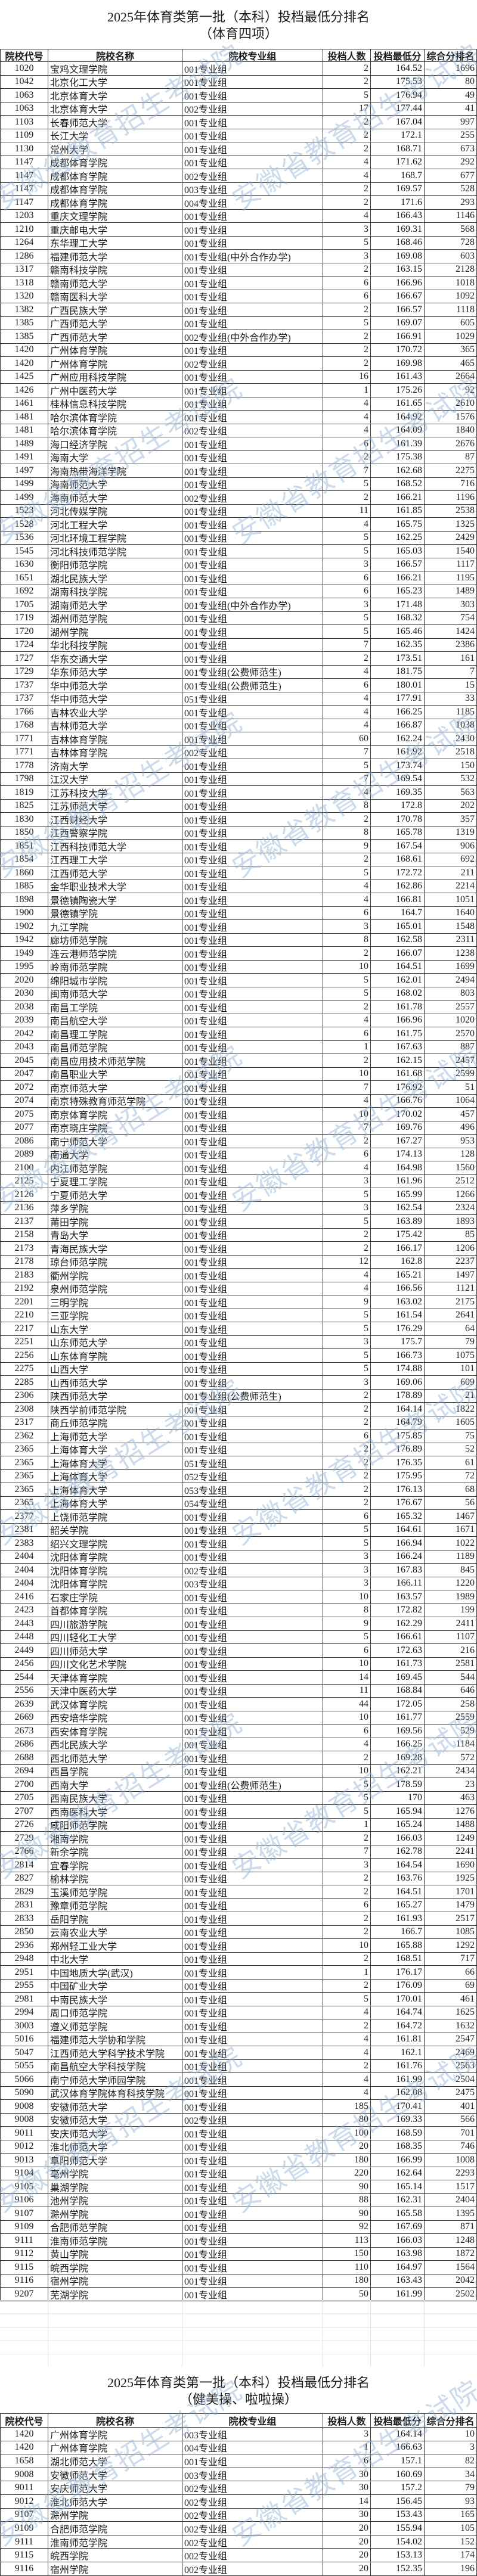  I want to click on table-row: 2136 萍乡学院 001专业组 3 162.54 2324, so click(238, 1208).